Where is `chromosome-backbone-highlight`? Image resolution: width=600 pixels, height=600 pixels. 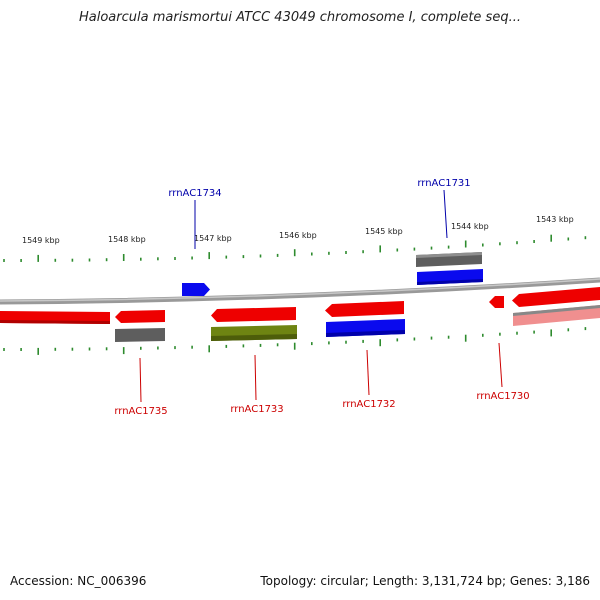
chromosome-backbone-highlight is located at coordinates (300, 290).